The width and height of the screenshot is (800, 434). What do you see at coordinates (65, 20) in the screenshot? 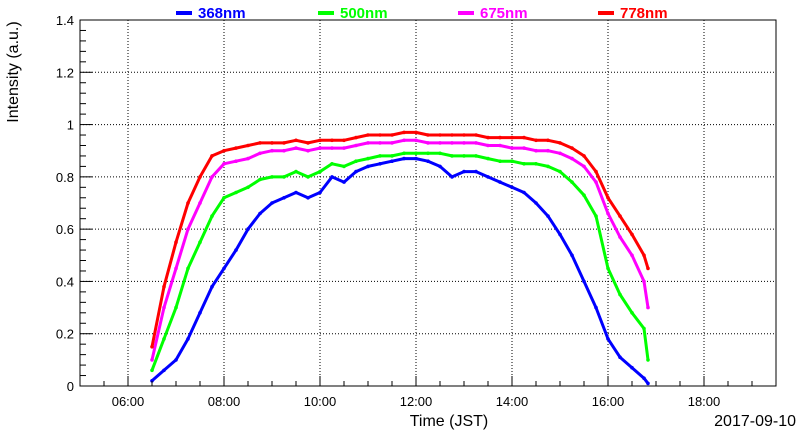
I see `y-tick-label: 1.4` at bounding box center [65, 20].